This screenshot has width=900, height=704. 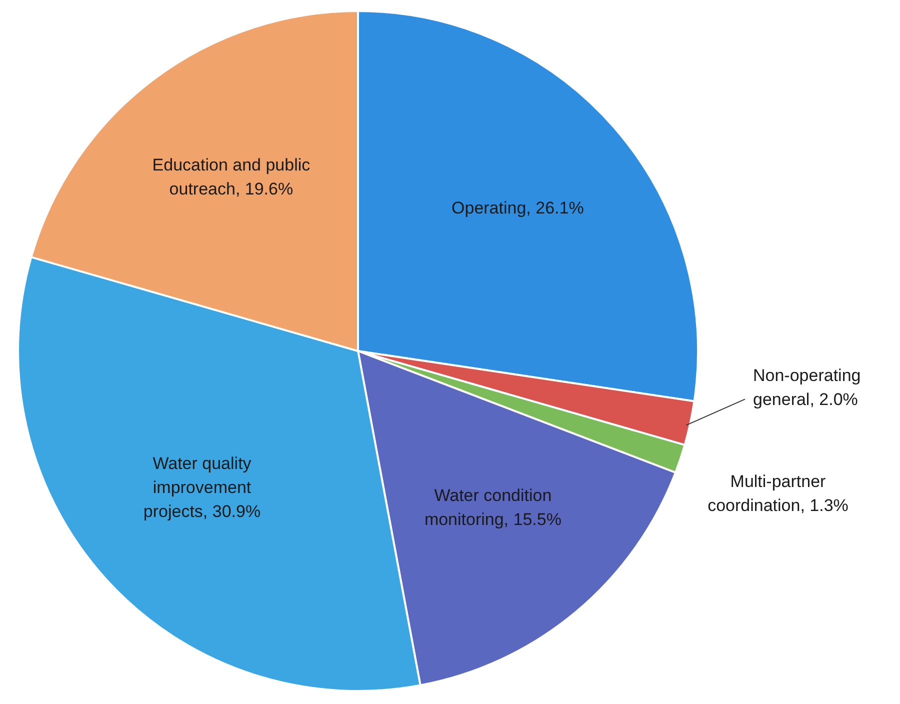 What do you see at coordinates (778, 493) in the screenshot?
I see `slice-label: Multi-partner coordination, 1.3%` at bounding box center [778, 493].